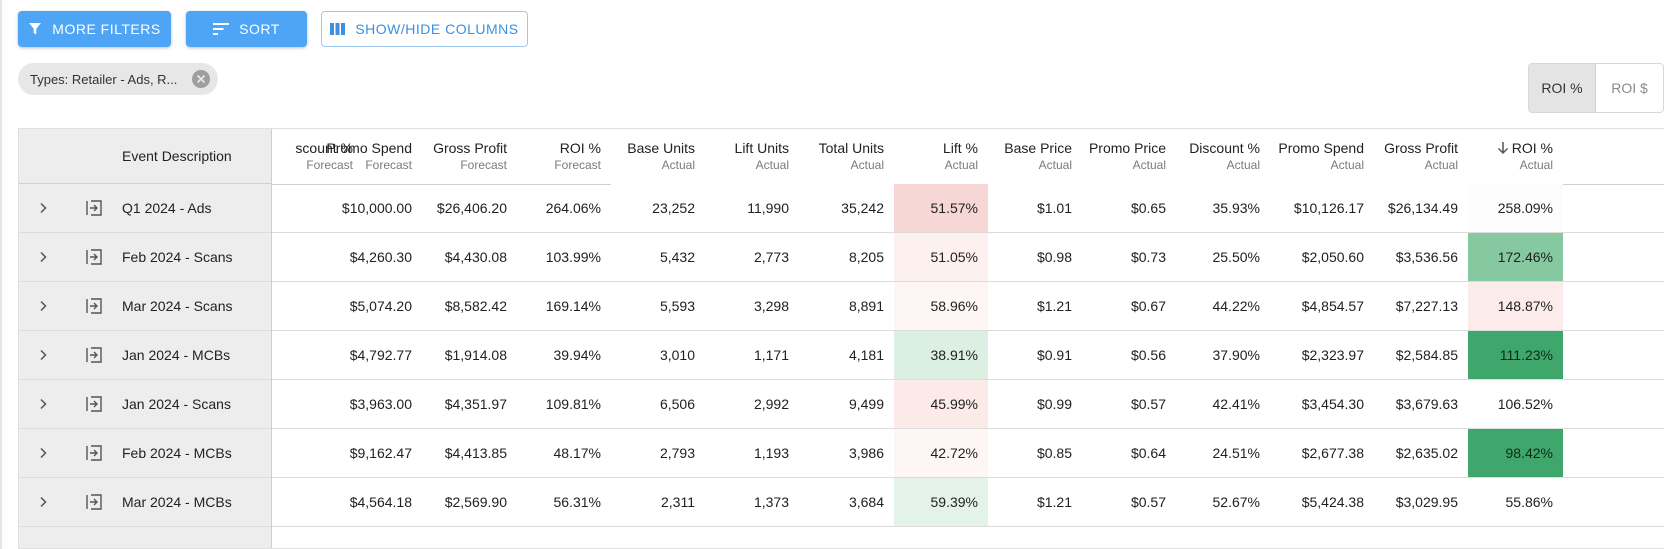 The height and width of the screenshot is (549, 1664). What do you see at coordinates (661, 156) in the screenshot?
I see `header-base-units-actual: Base Units Actual` at bounding box center [661, 156].